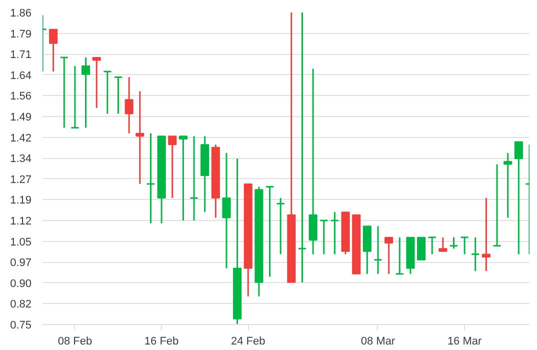  I want to click on y-tick-label: 1.42, so click(21, 138).